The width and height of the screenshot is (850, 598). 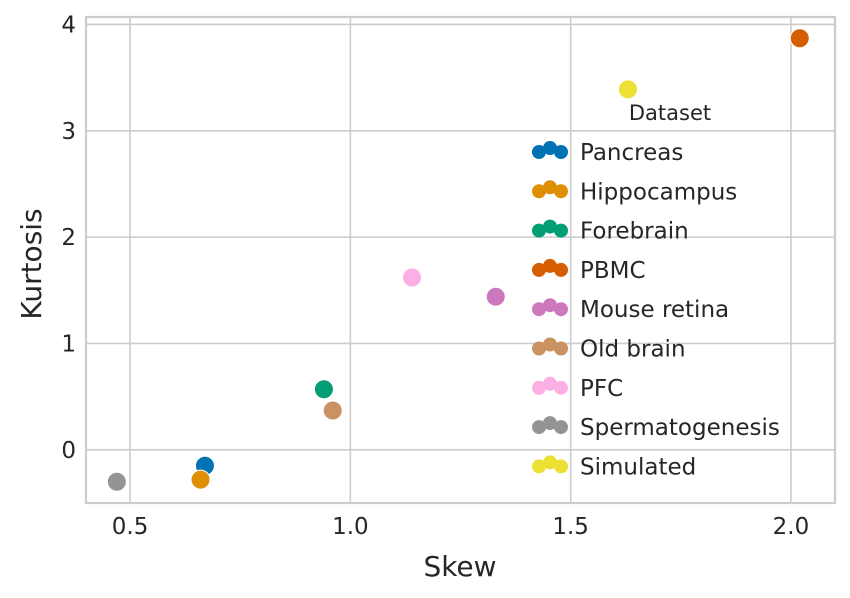 What do you see at coordinates (200, 479) in the screenshot?
I see `point-hippocampus` at bounding box center [200, 479].